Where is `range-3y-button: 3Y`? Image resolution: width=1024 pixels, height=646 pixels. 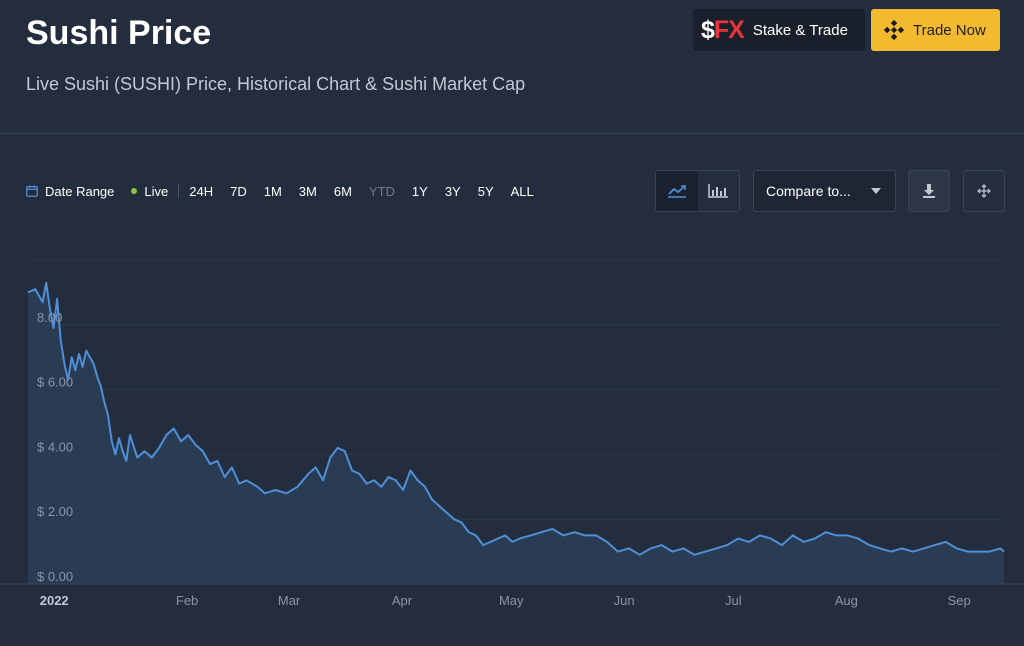
range-3y-button: 3Y is located at coordinates (452, 191).